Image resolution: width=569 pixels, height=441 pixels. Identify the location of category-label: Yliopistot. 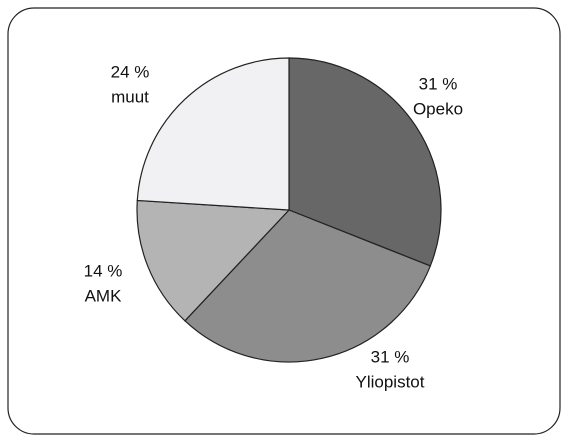
(390, 381).